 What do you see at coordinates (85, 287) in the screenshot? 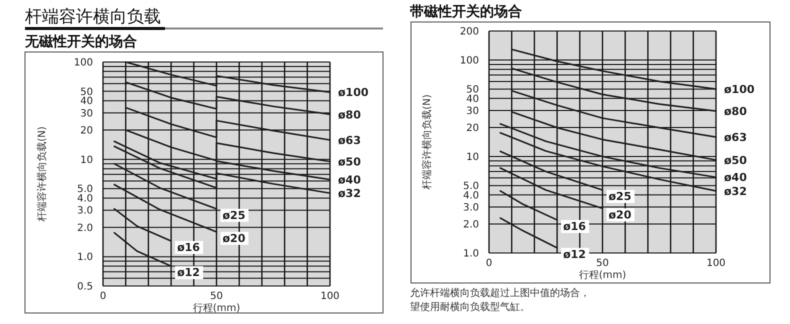
I see `y-tick-label: 0.5` at bounding box center [85, 287].